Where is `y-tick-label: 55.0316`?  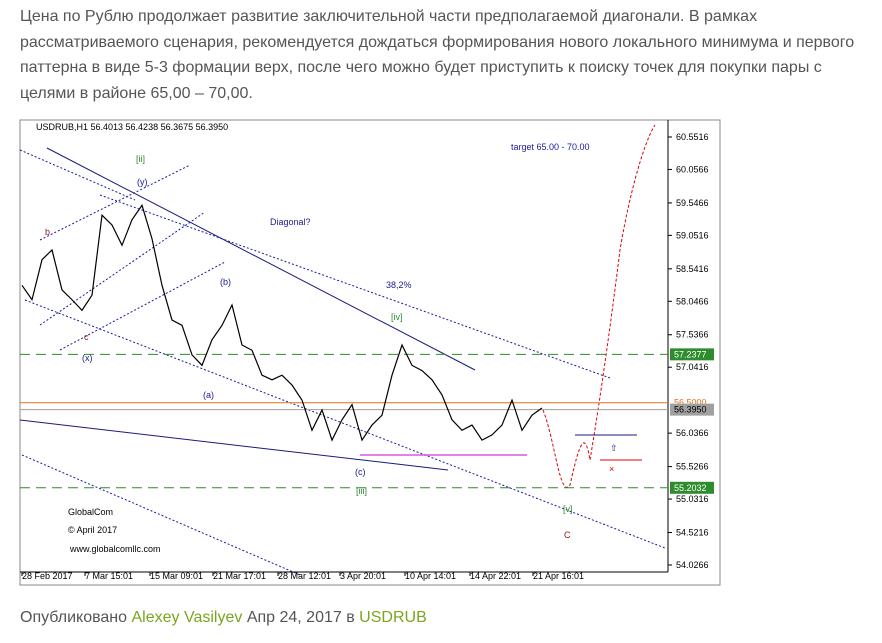
y-tick-label: 55.0316 is located at coordinates (692, 499).